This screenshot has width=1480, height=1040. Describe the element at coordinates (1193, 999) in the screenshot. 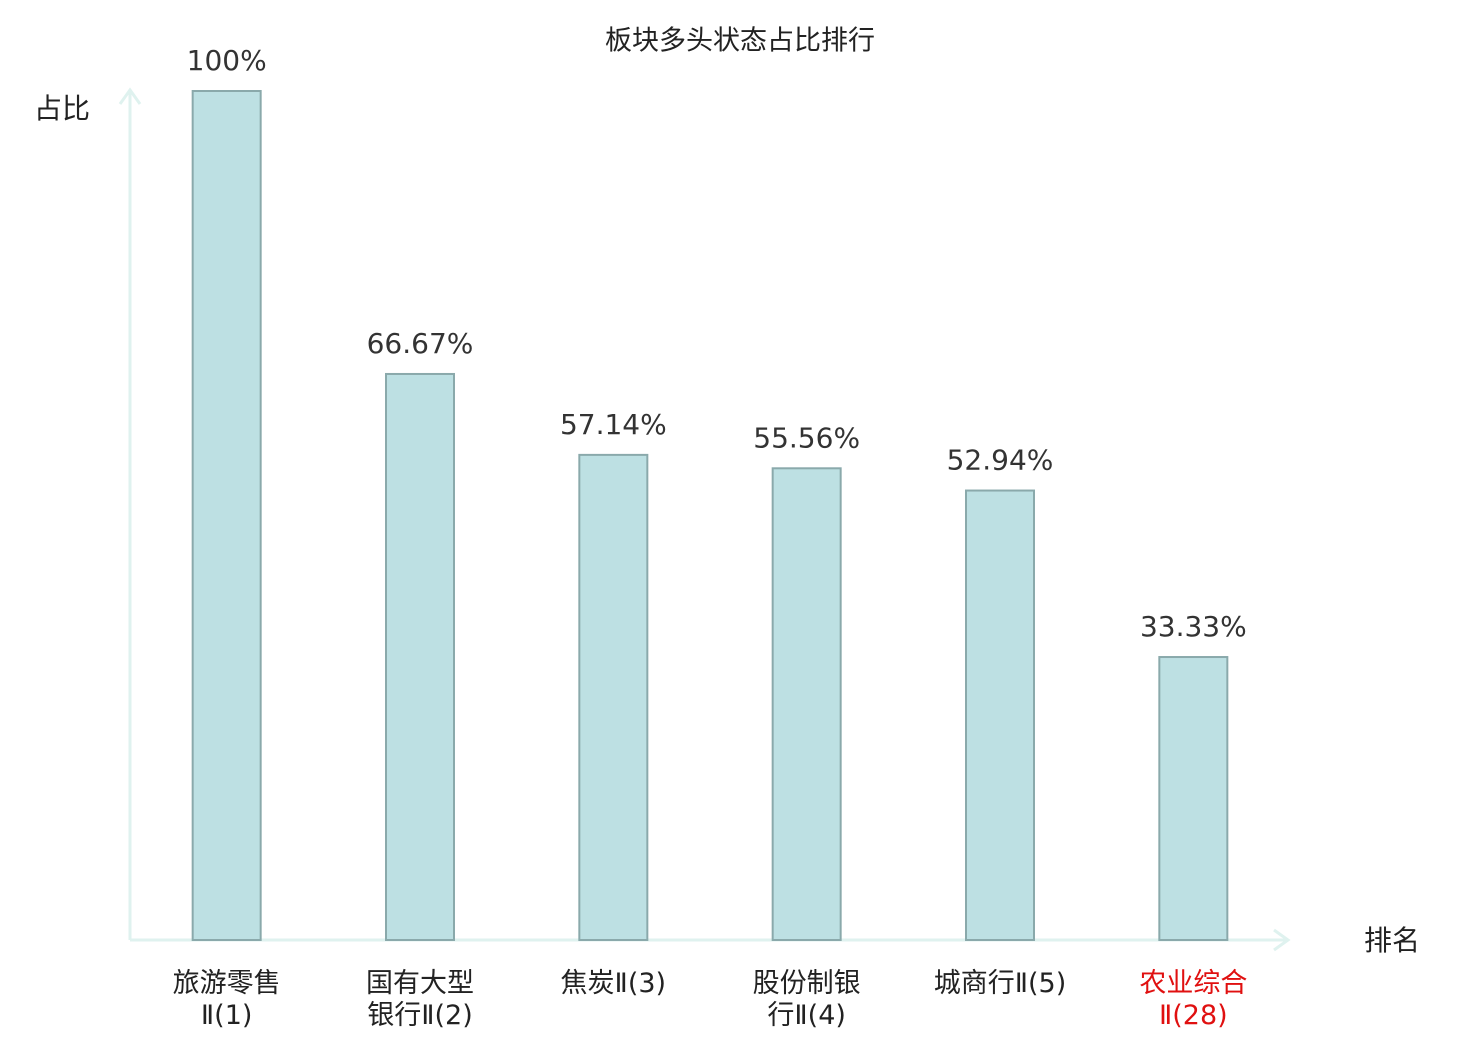

I see `x-tick-label: 农业综合 Ⅱ(28)` at that location.